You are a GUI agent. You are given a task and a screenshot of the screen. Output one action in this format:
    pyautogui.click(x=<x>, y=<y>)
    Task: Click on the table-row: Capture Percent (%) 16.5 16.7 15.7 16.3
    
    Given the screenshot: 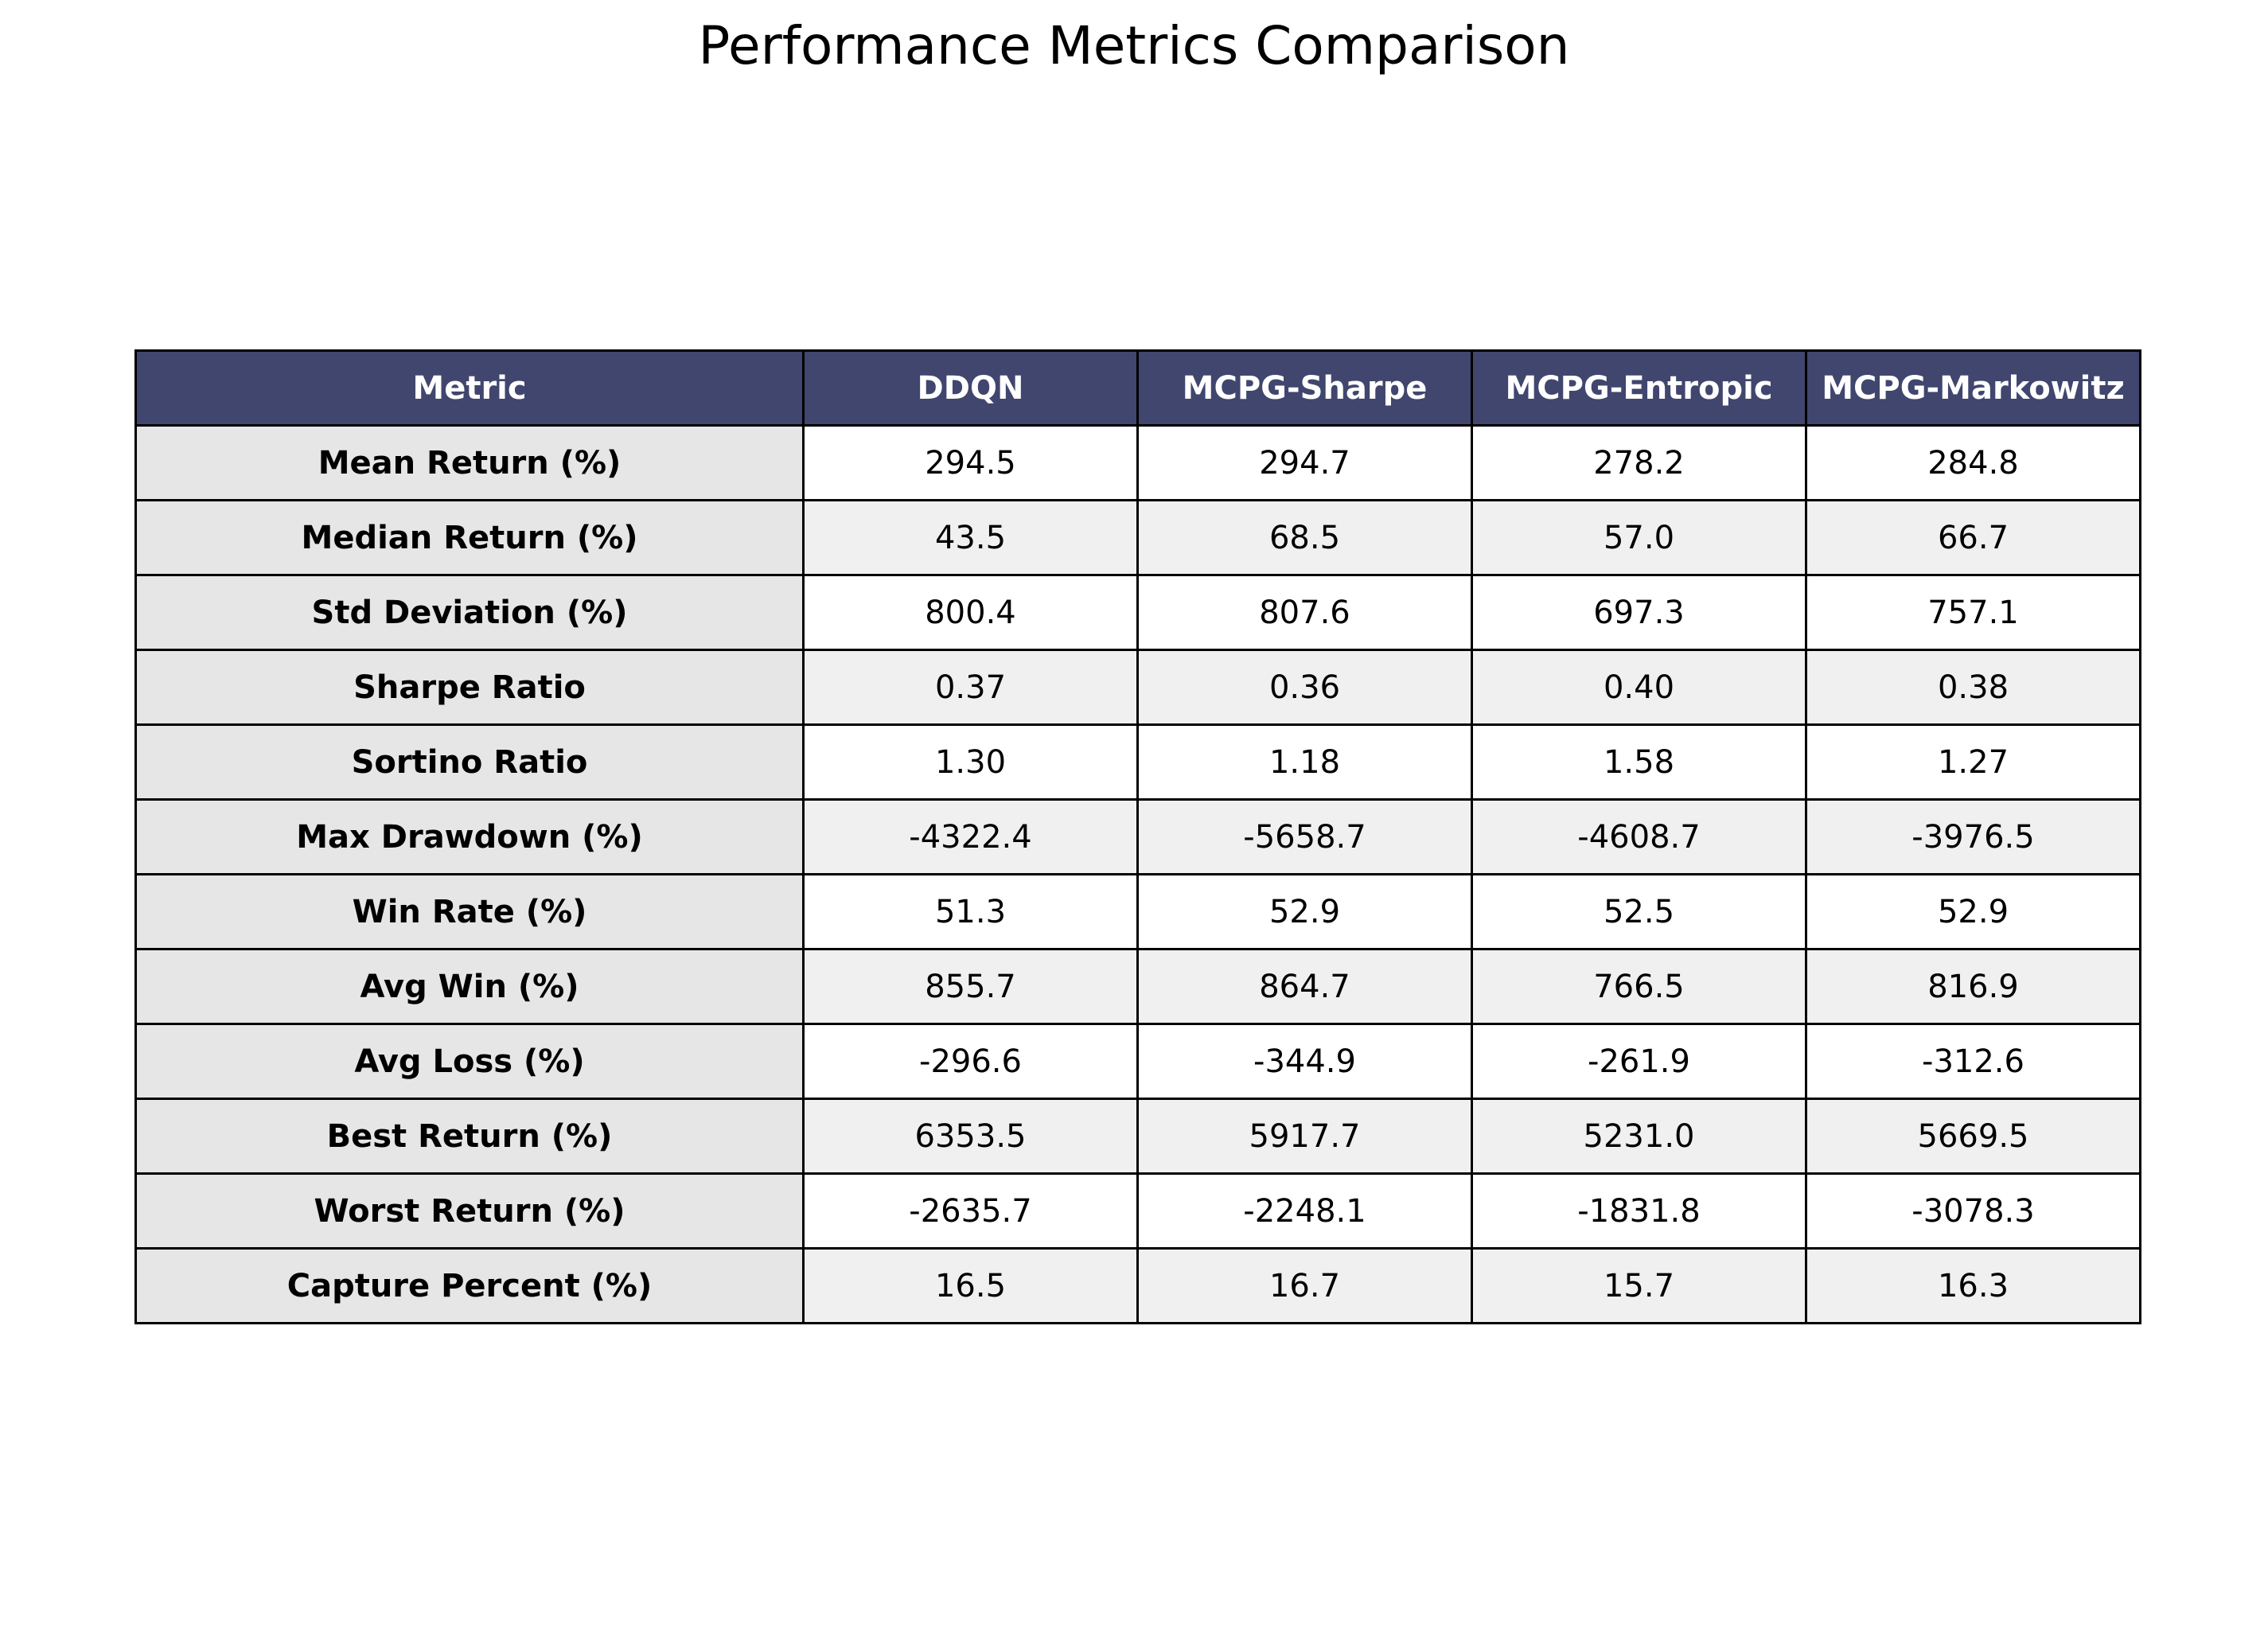 What is the action you would take?
    pyautogui.click(x=1137, y=1285)
    